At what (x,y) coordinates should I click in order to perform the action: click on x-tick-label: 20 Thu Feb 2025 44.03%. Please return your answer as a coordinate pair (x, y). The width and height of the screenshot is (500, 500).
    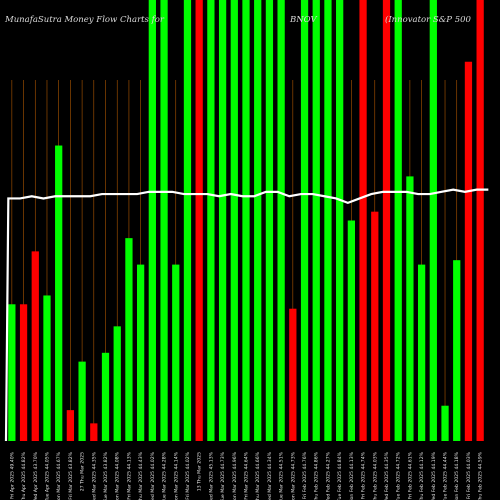
    Looking at the image, I should click on (375, 475).